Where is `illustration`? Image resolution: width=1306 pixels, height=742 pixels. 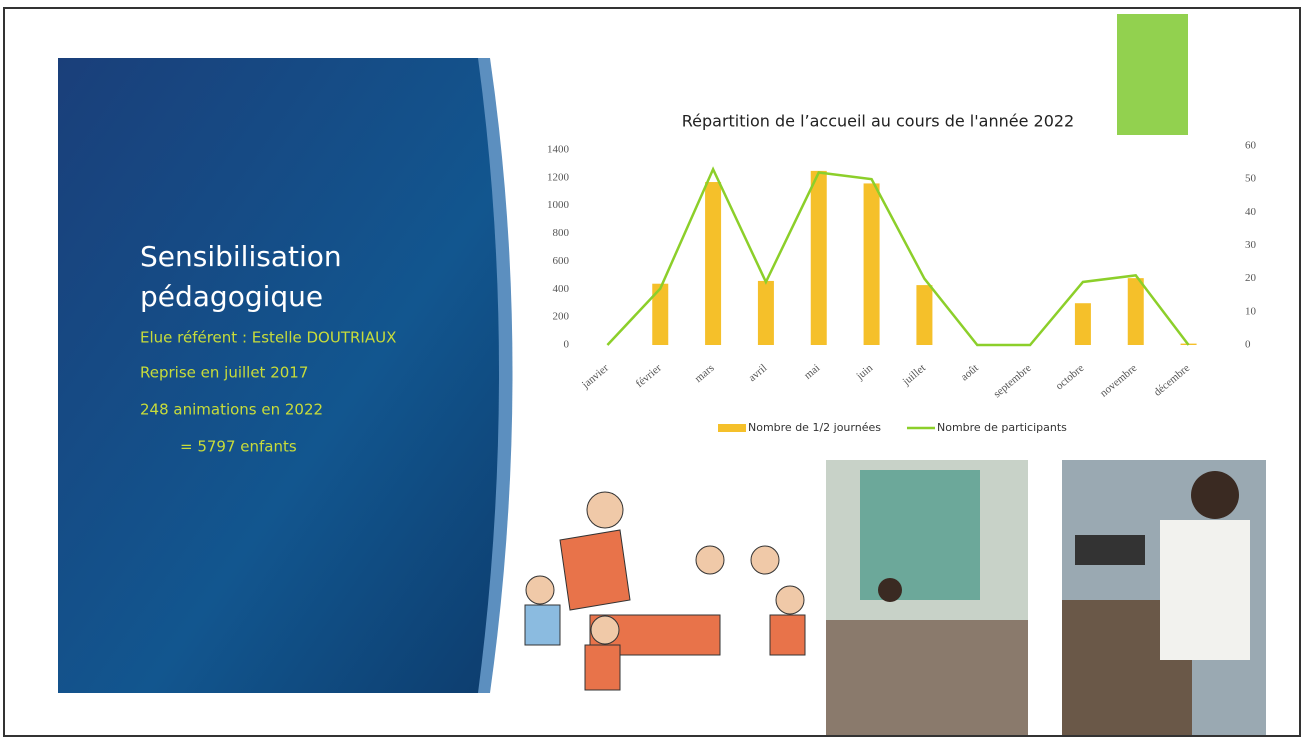
illustration is located at coordinates (665, 591).